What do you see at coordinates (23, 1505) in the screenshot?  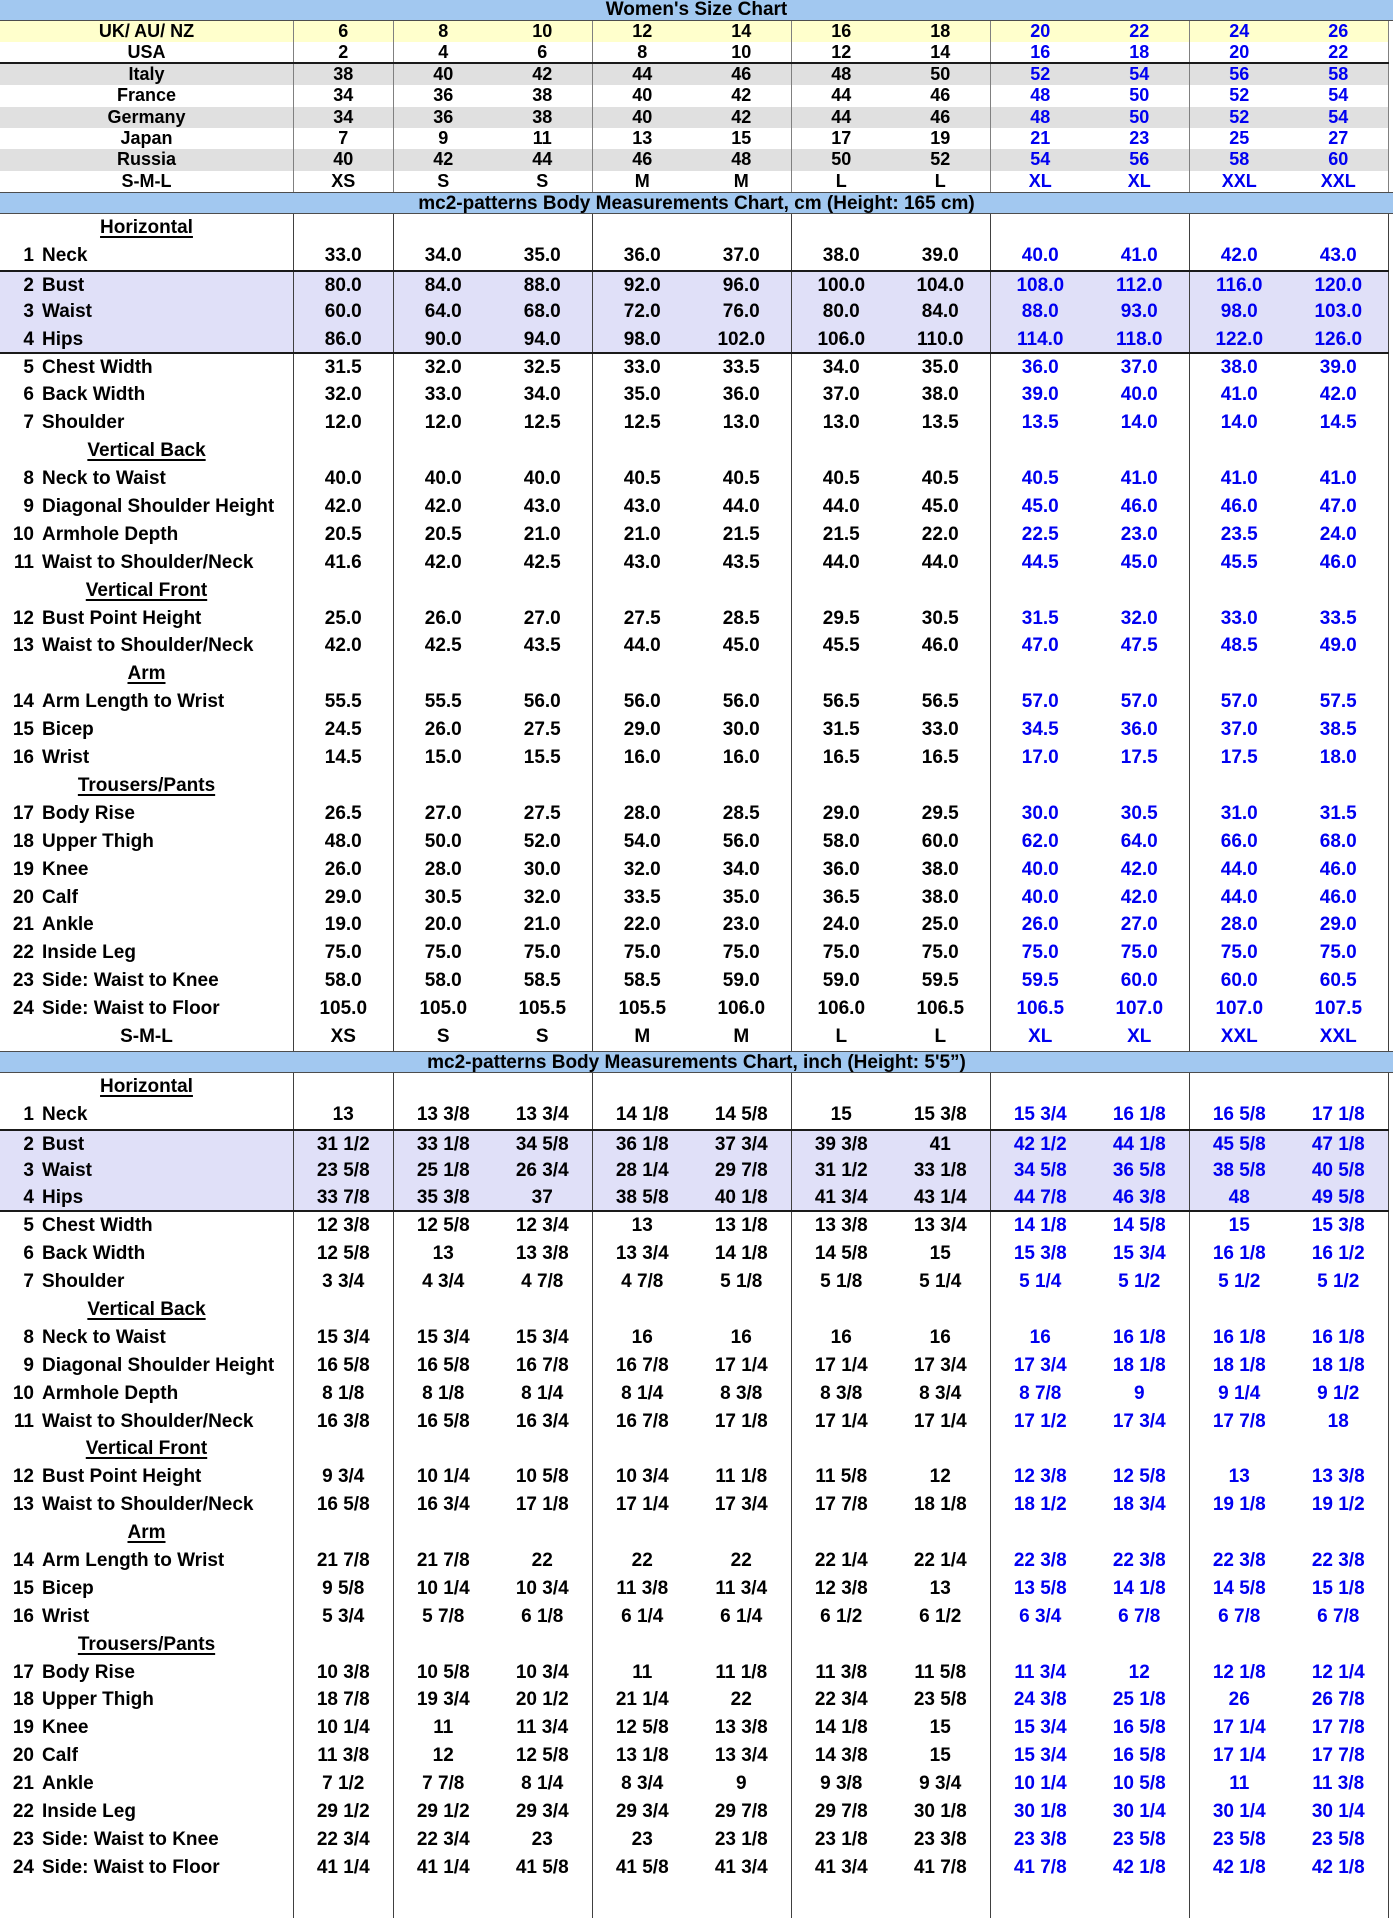 I see `row-number: 13` at bounding box center [23, 1505].